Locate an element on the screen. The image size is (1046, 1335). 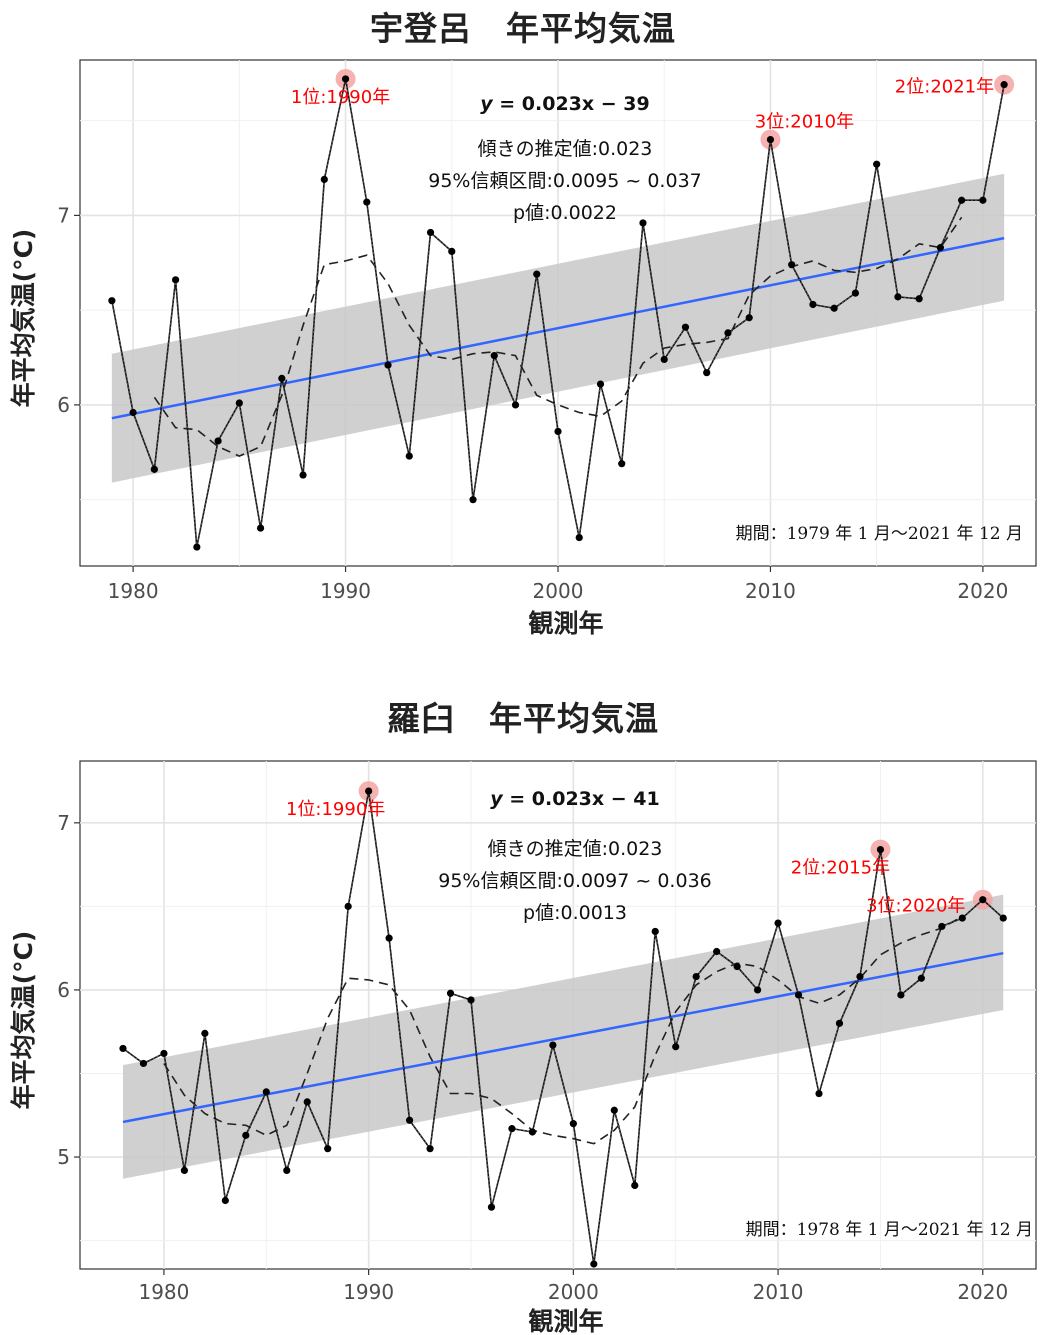
trend-line is located at coordinates (558, 328).